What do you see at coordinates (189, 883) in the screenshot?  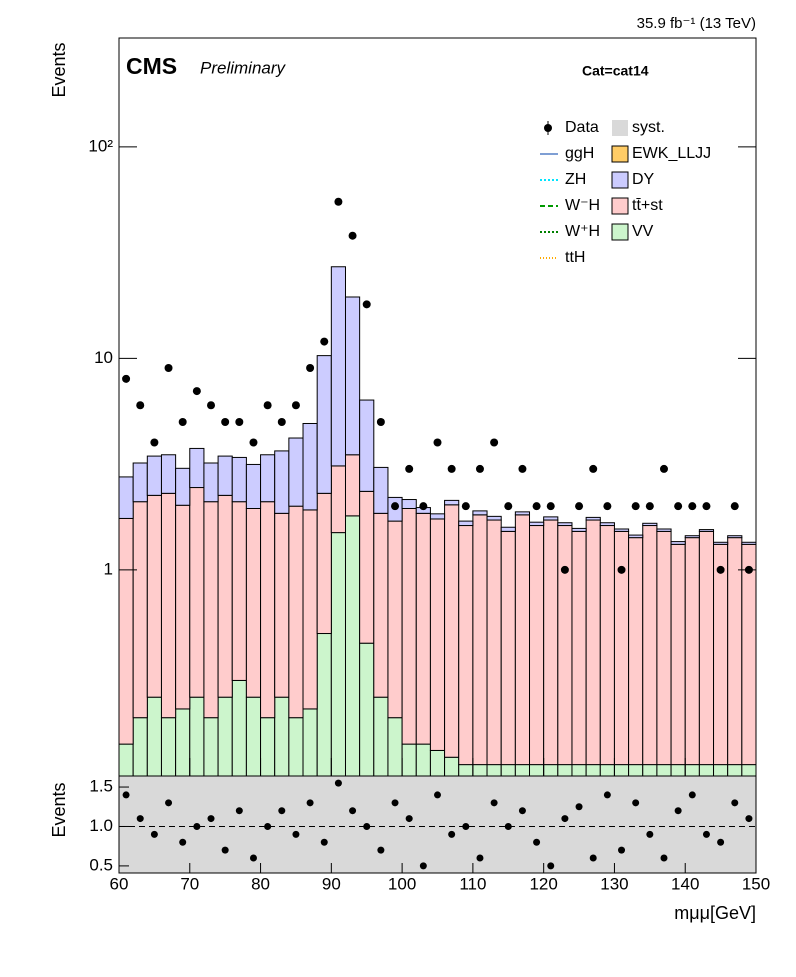 I see `x-tick-label: 70` at bounding box center [189, 883].